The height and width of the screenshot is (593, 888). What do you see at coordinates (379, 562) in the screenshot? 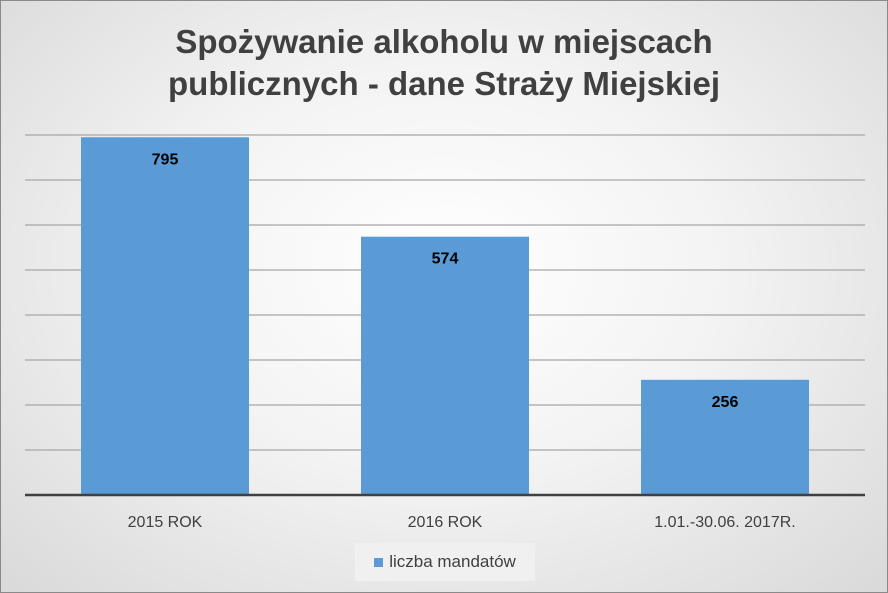
I see `legend-swatch` at bounding box center [379, 562].